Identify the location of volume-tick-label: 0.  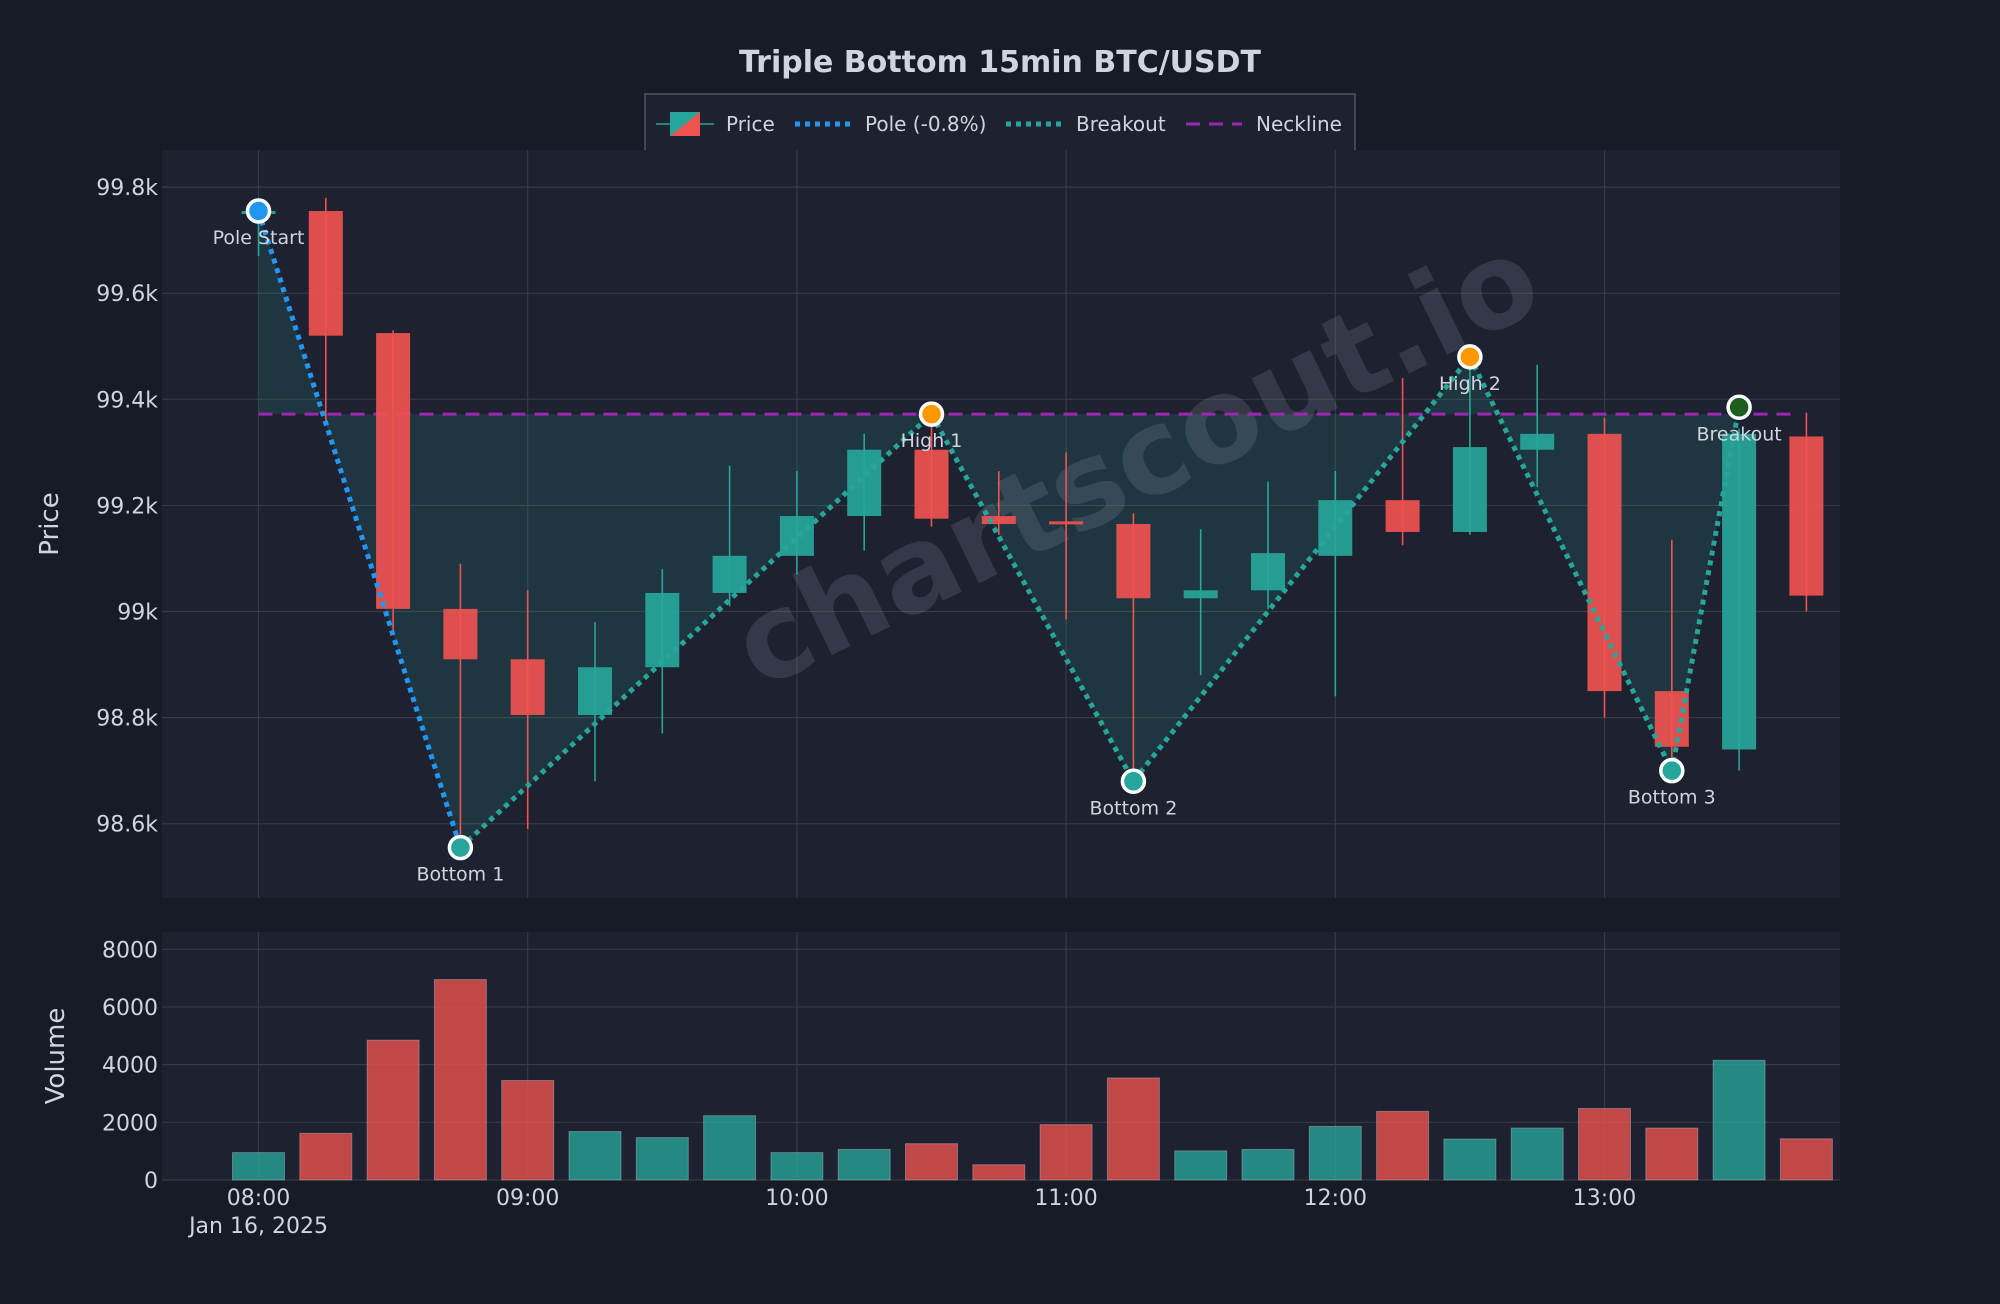
(151, 1181).